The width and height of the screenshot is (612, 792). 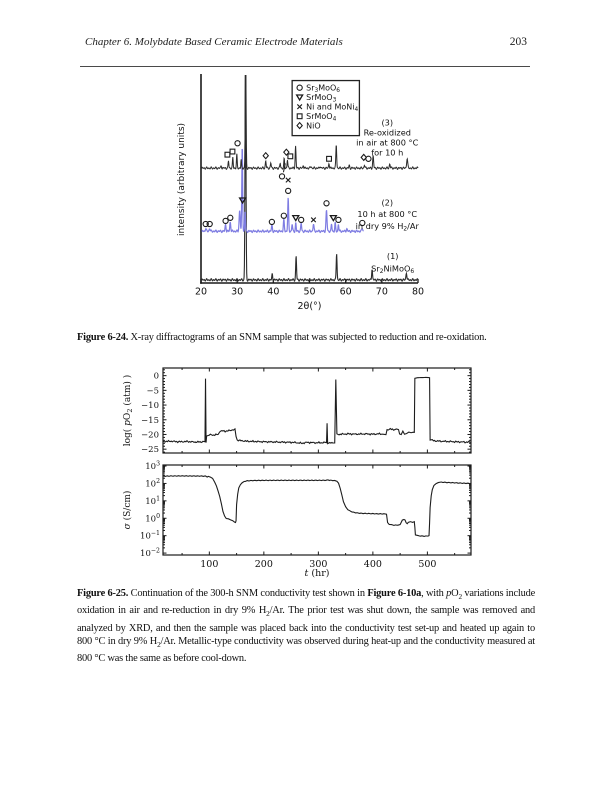 What do you see at coordinates (127, 510) in the screenshot?
I see `svg-text: σ (S/cm)` at bounding box center [127, 510].